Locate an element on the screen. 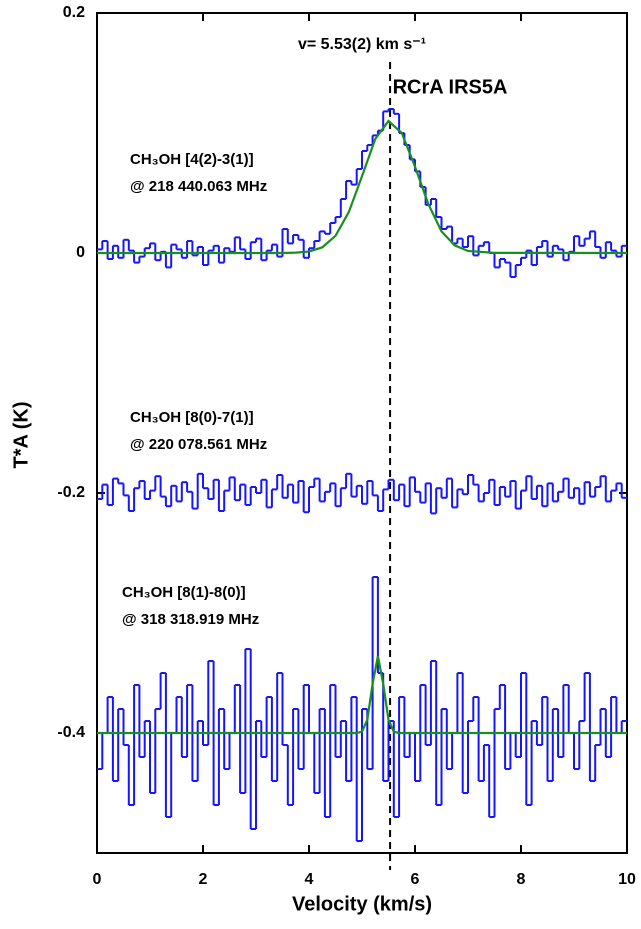 This screenshot has height=929, width=641. annotation: v= 5.53(2) km s⁻¹ is located at coordinates (362, 44).